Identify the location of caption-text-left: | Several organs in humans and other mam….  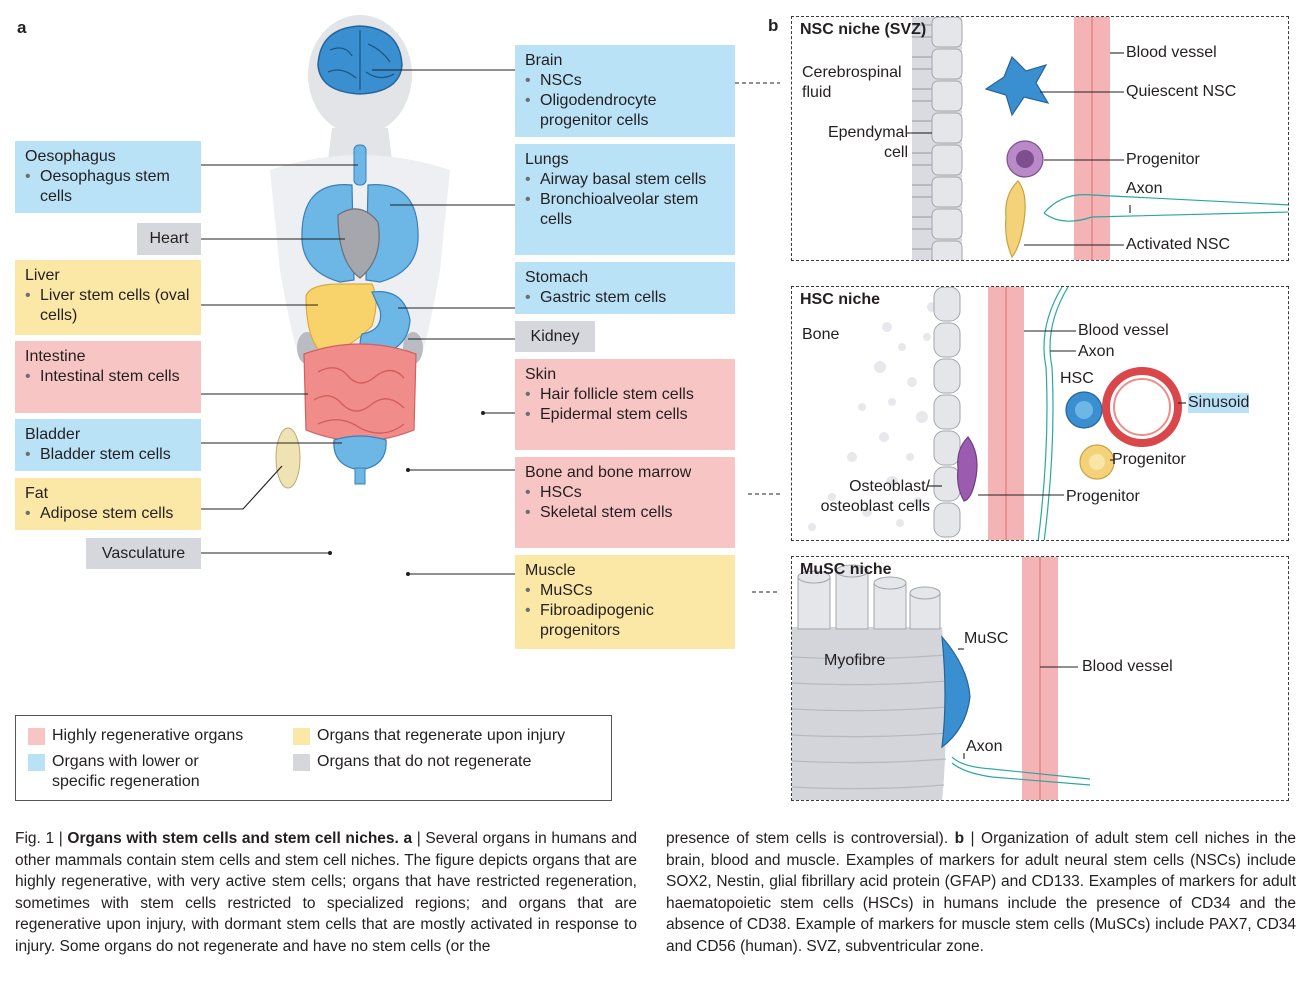
(326, 892).